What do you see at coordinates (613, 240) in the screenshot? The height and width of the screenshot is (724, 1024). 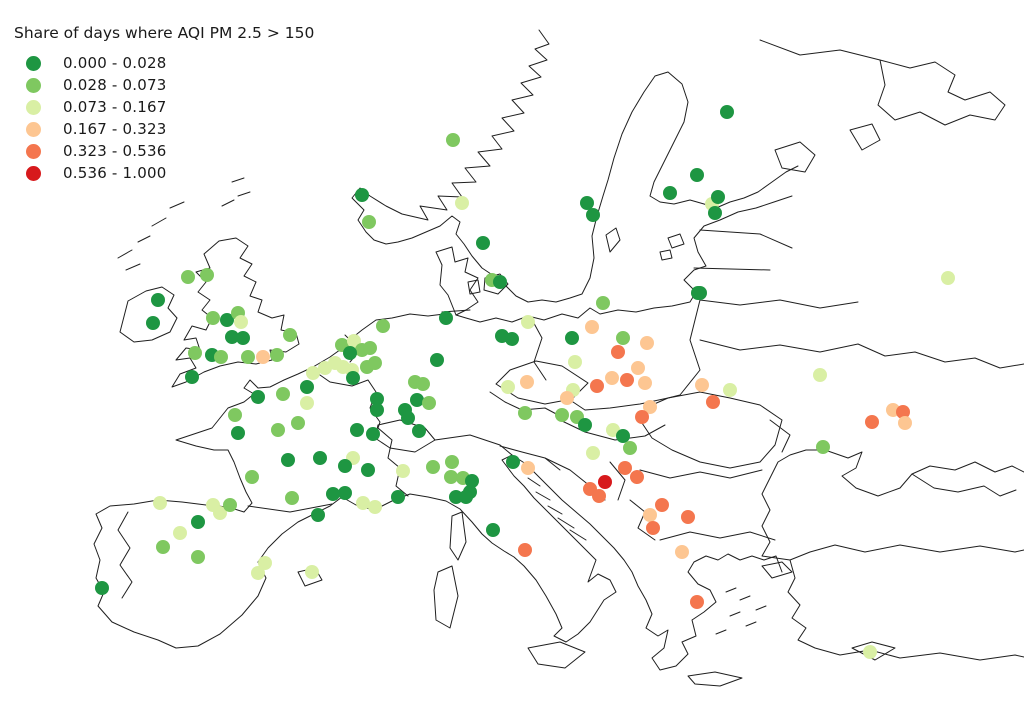 I see `gotland-island` at bounding box center [613, 240].